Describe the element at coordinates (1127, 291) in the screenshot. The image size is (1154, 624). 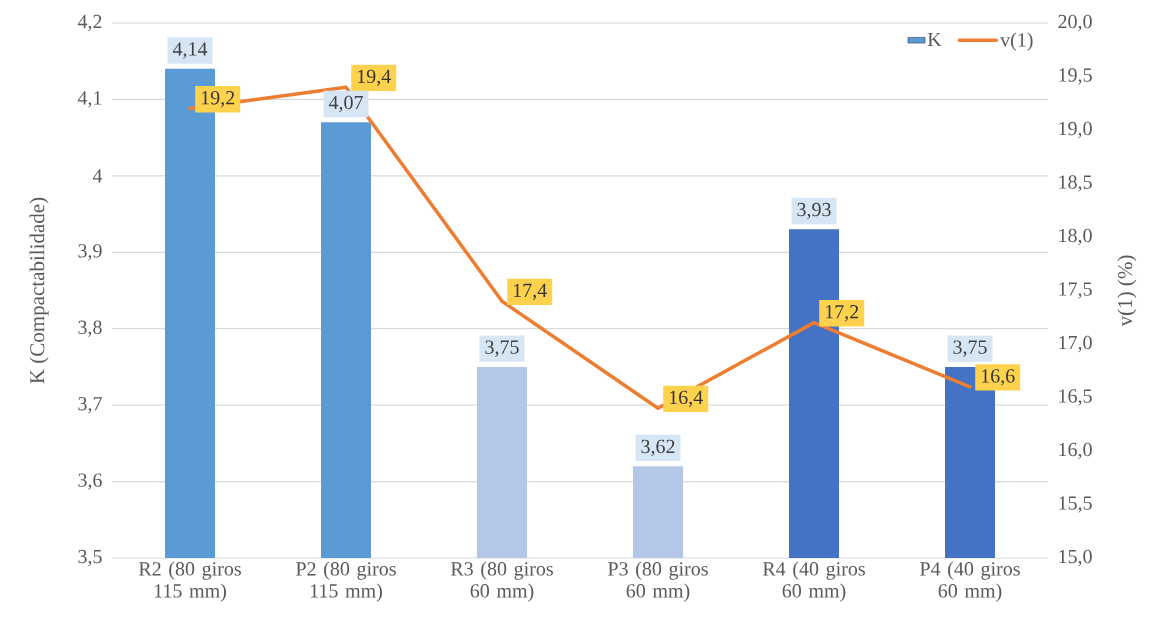
I see `y2-axis-title: v(1) (%)` at that location.